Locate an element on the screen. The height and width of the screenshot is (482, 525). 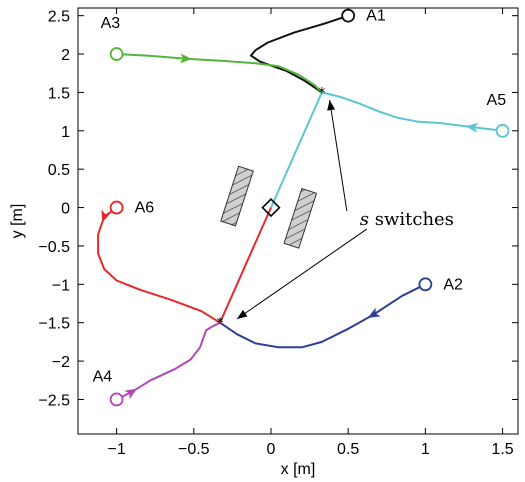
direction-arrow-a6 is located at coordinates (106, 216).